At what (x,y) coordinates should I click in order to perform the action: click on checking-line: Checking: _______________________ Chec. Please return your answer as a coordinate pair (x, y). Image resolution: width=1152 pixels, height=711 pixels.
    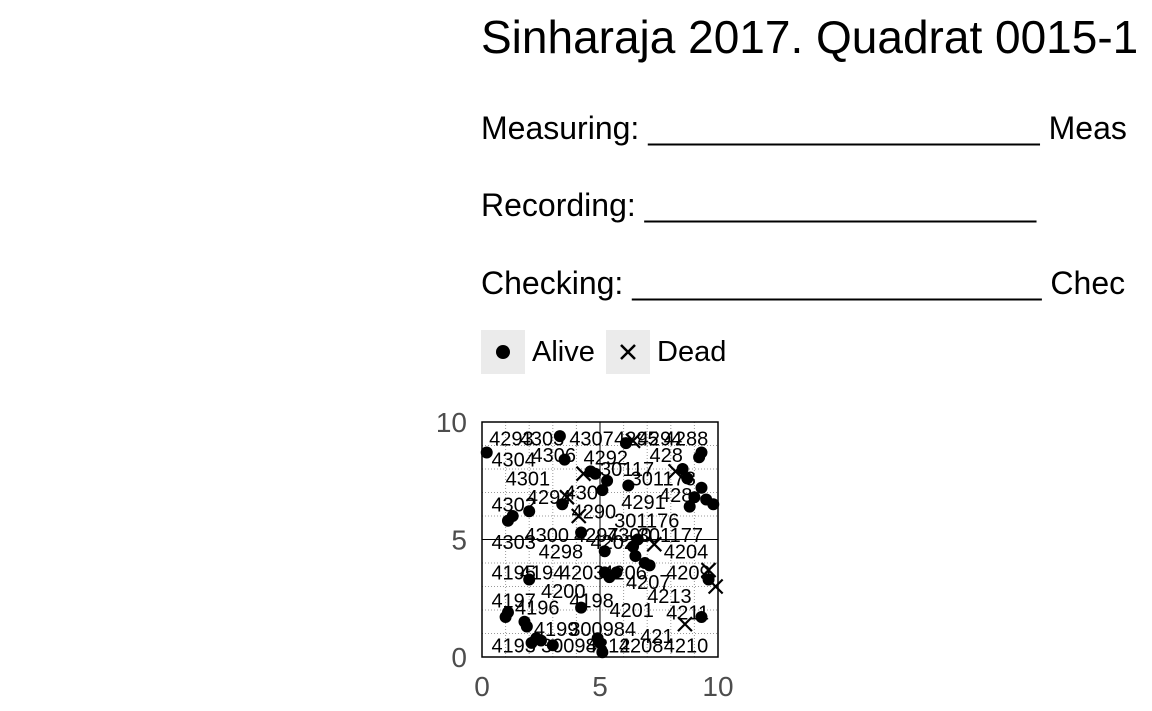
    Looking at the image, I should click on (803, 283).